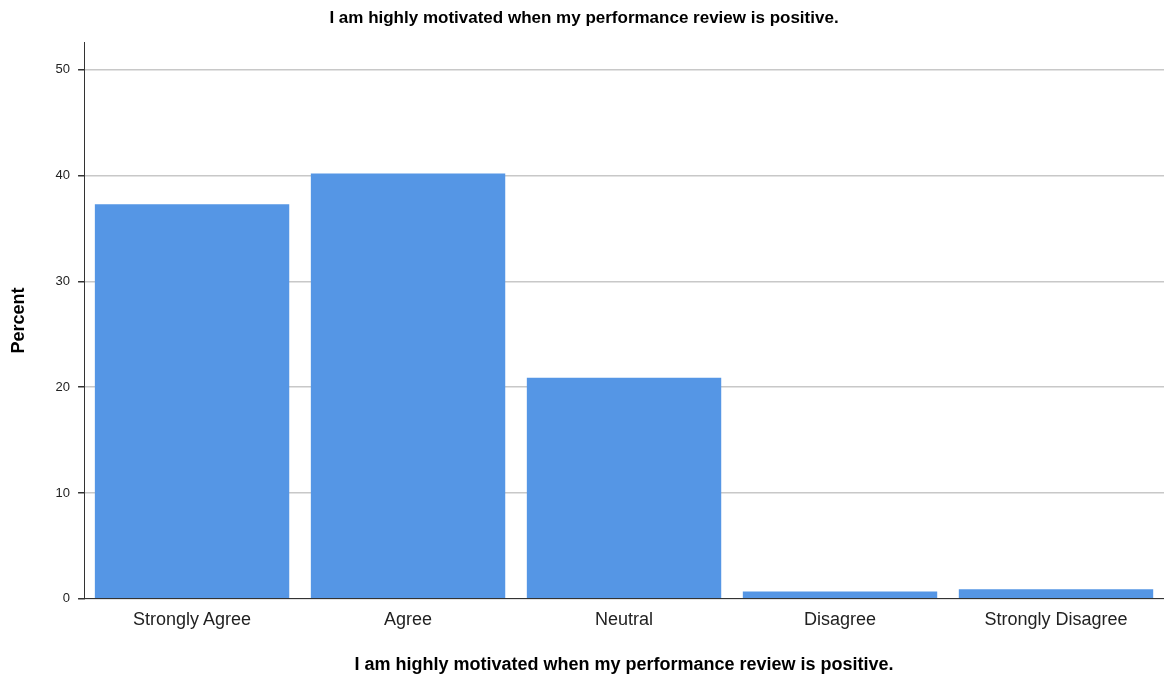 Image resolution: width=1164 pixels, height=680 pixels. What do you see at coordinates (63, 386) in the screenshot?
I see `y-tick-label: 20` at bounding box center [63, 386].